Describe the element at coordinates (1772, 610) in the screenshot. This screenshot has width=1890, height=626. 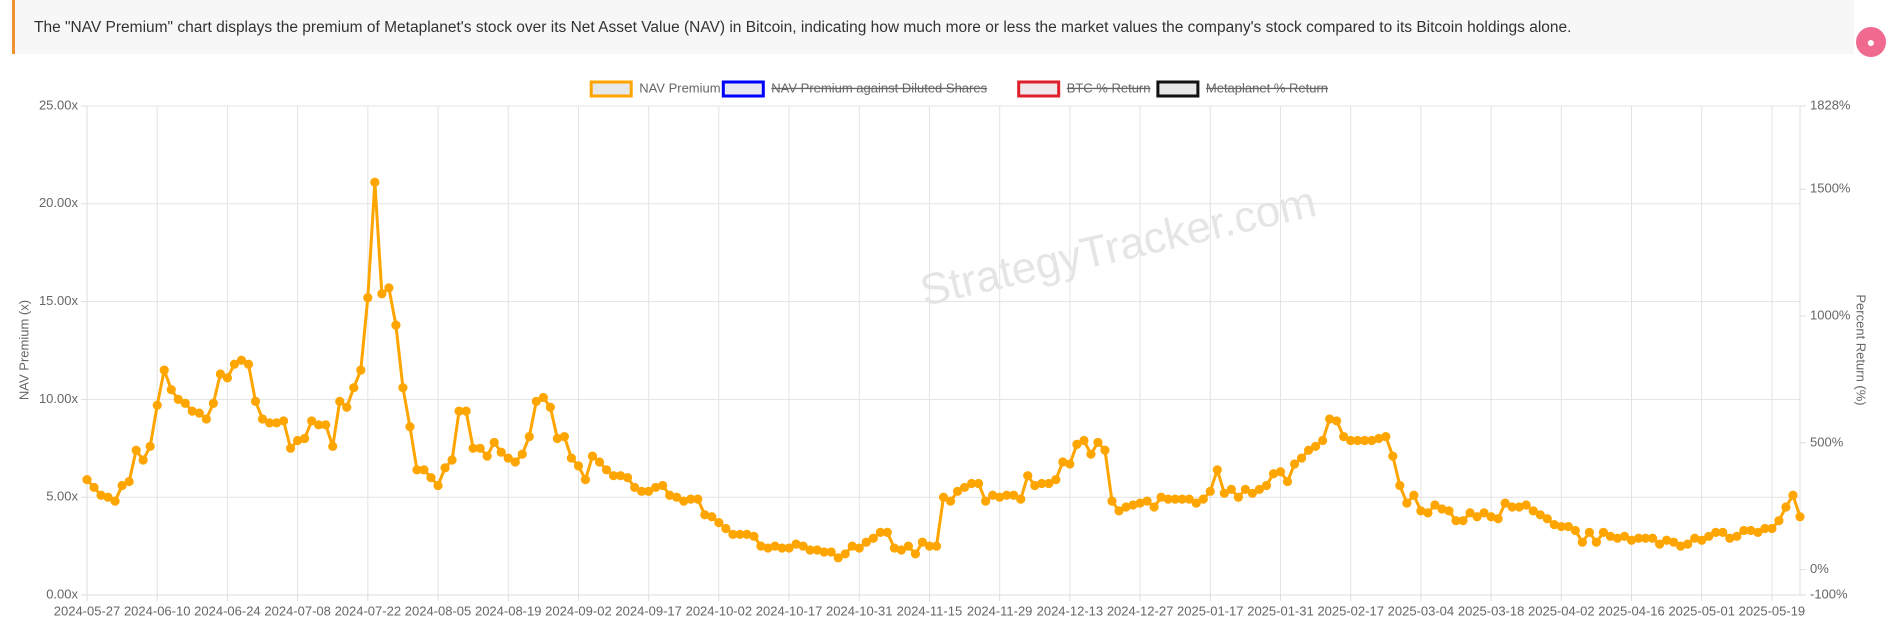
I see `x-tick-label: 2025-05-19` at that location.